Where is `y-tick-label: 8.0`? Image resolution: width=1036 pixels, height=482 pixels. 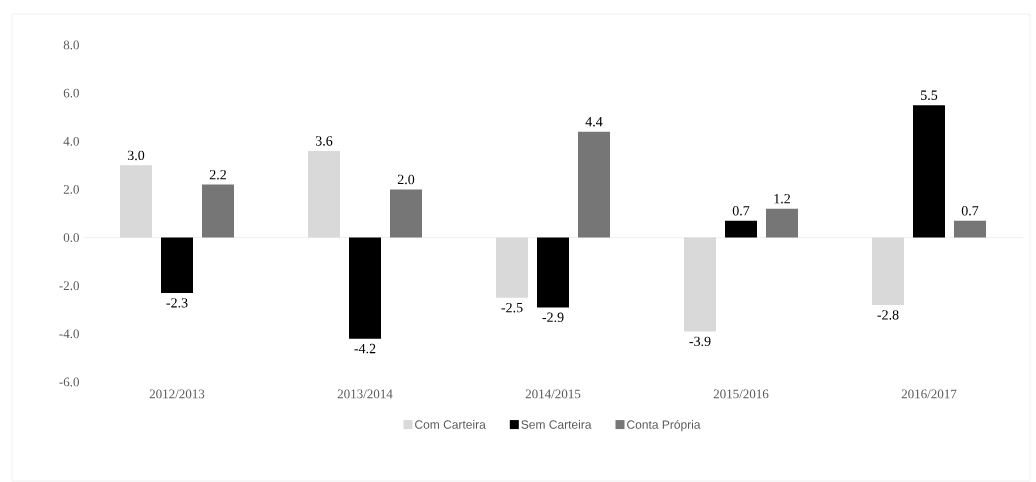
y-tick-label: 8.0 is located at coordinates (71, 45).